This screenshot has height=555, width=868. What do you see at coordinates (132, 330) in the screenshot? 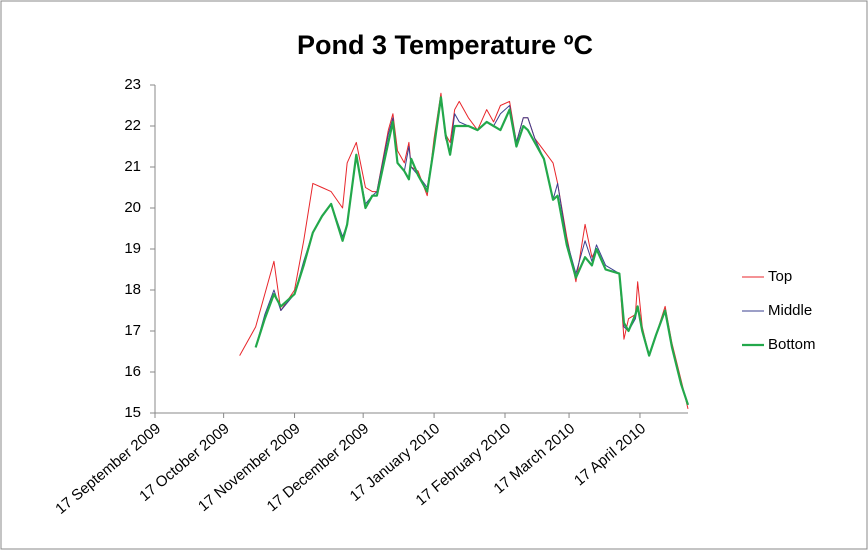
I see `y-tick-label: 17` at bounding box center [132, 330].